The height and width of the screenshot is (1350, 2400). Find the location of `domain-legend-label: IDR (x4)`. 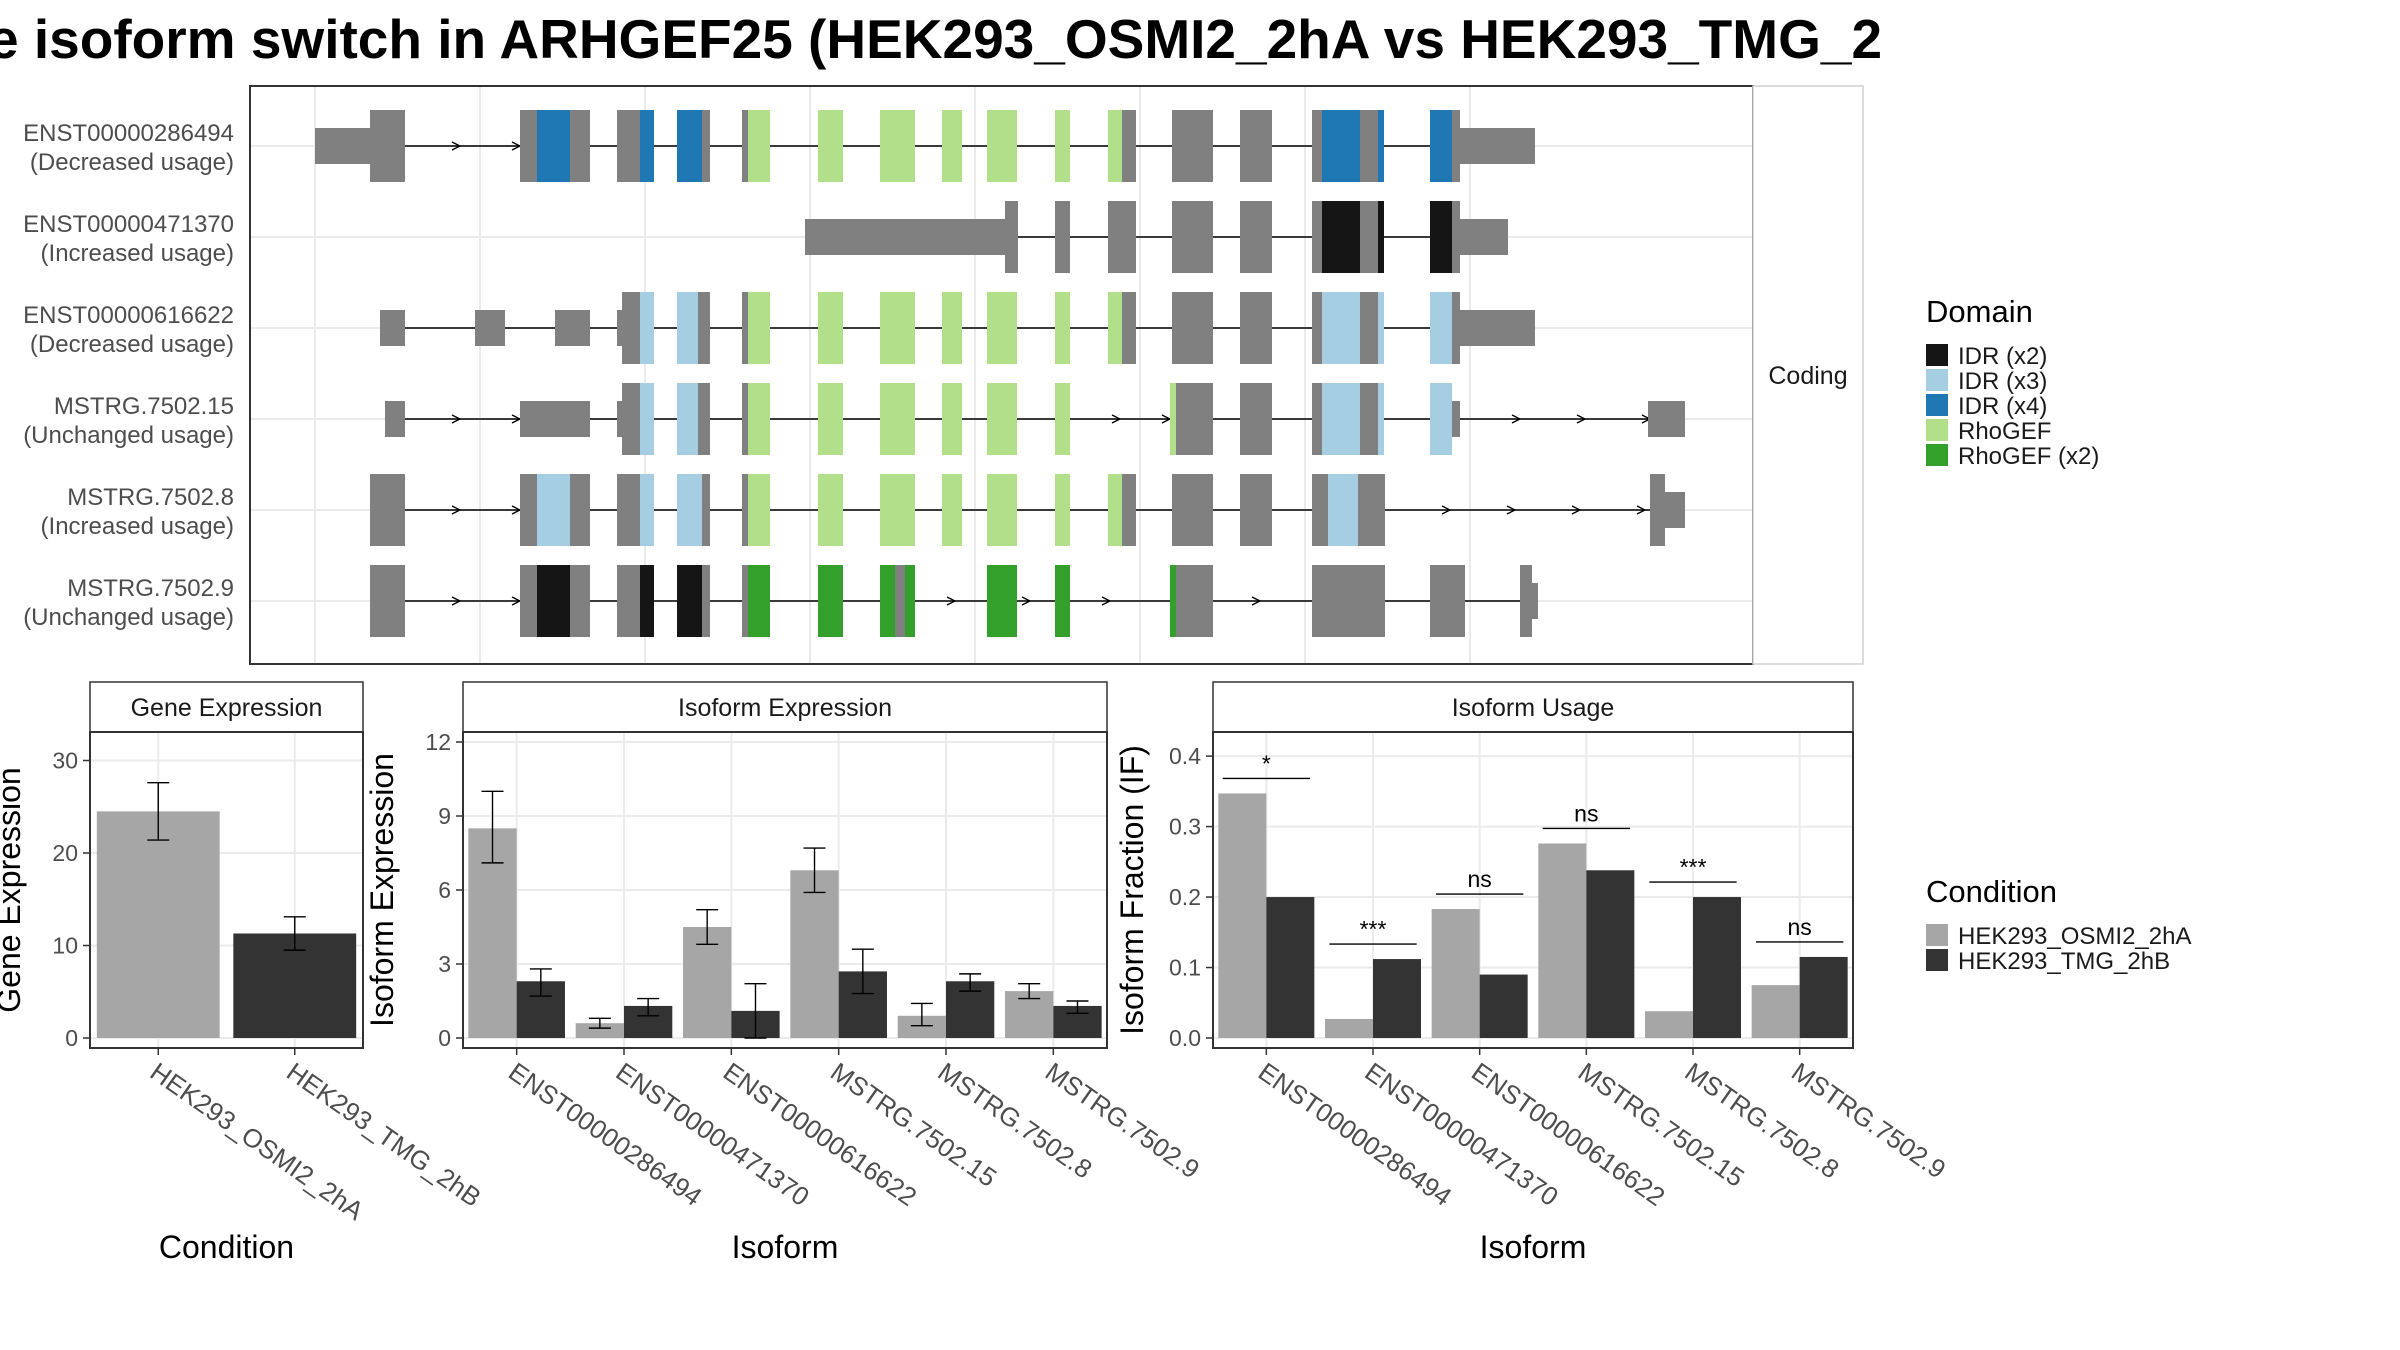

domain-legend-label: IDR (x4) is located at coordinates (2002, 406).